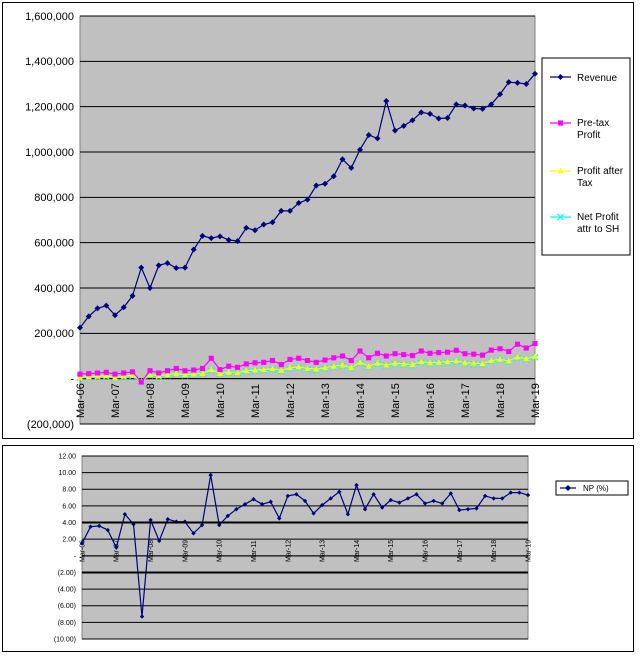 The width and height of the screenshot is (640, 656). Describe the element at coordinates (50, 425) in the screenshot. I see `y-tick-label: (200,000)` at that location.